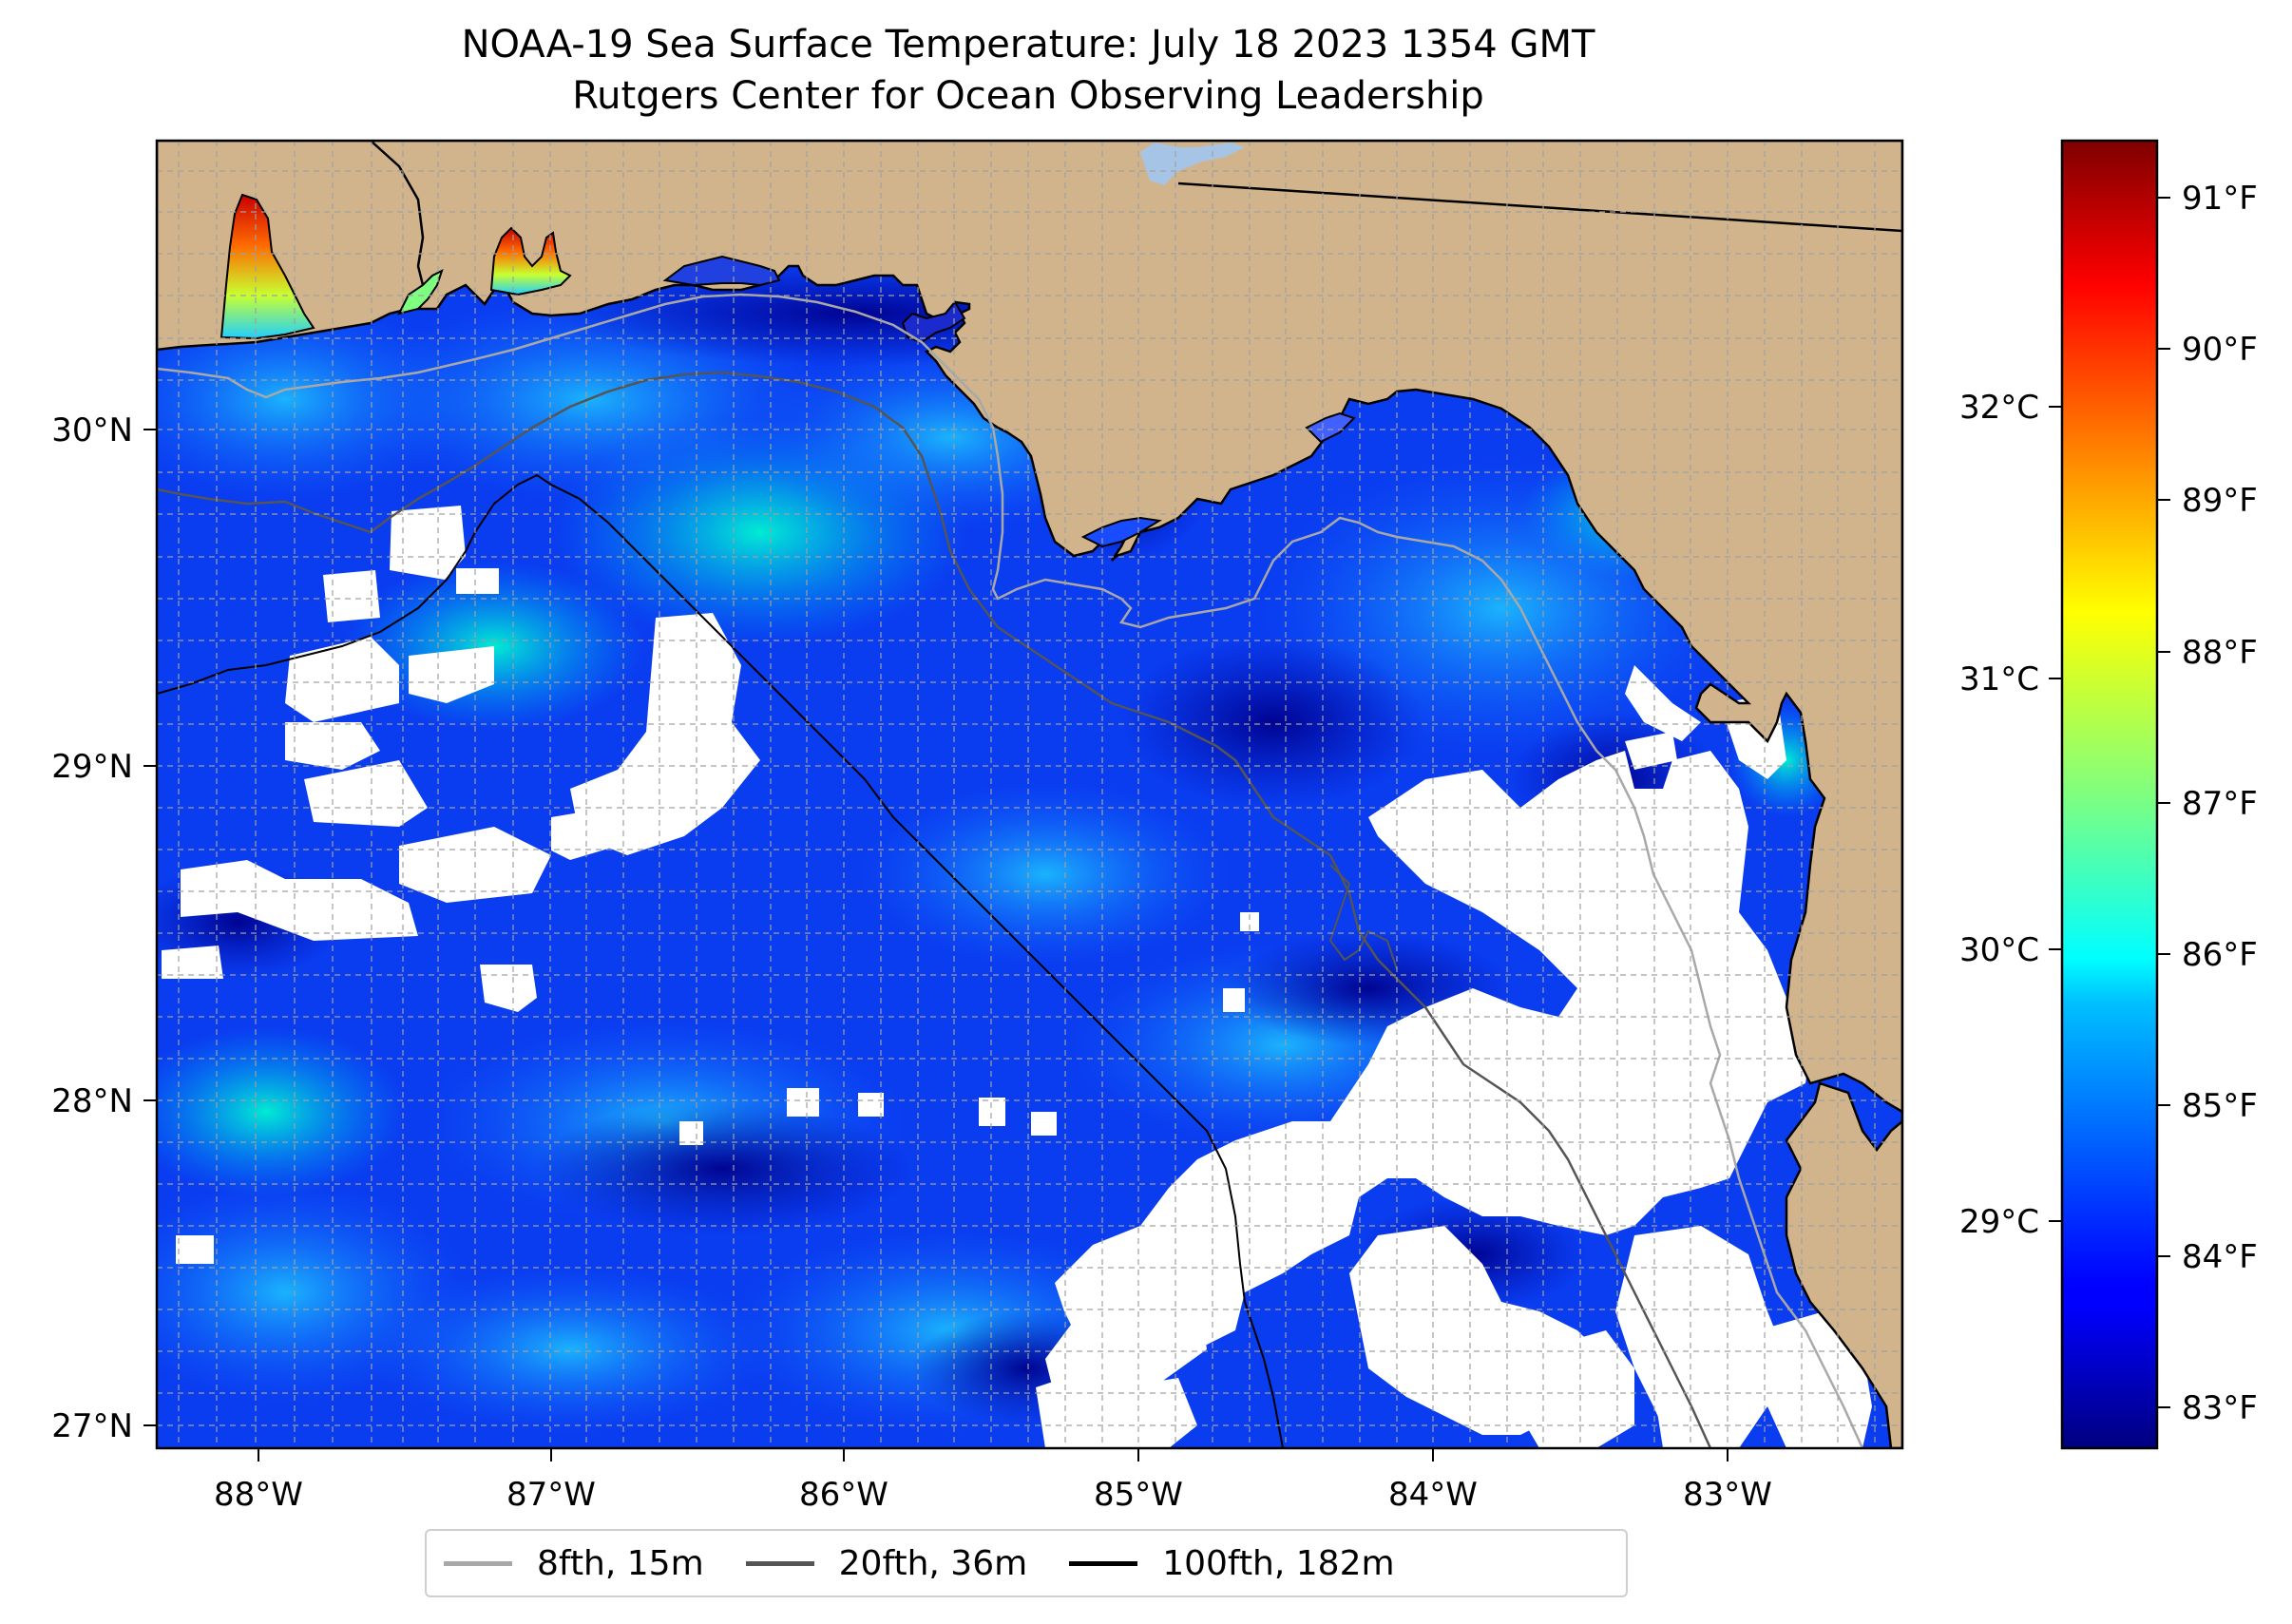 This screenshot has height=1624, width=2292. Describe the element at coordinates (1999, 1222) in the screenshot. I see `cbar-label-29c: 29°C` at that location.